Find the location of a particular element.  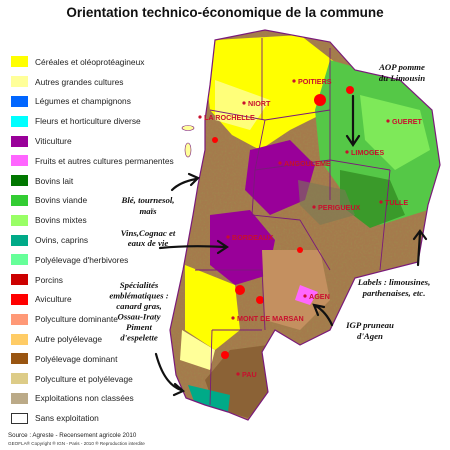

annotation-line: Piment is located at coordinates (139, 327).